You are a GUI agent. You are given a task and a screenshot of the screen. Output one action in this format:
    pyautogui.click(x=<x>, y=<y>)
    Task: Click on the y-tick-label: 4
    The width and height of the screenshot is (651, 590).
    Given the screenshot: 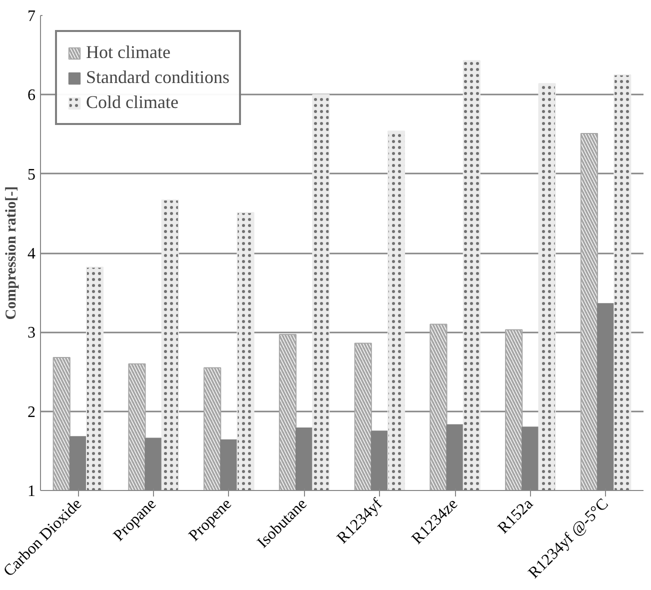 What is the action you would take?
    pyautogui.click(x=32, y=254)
    